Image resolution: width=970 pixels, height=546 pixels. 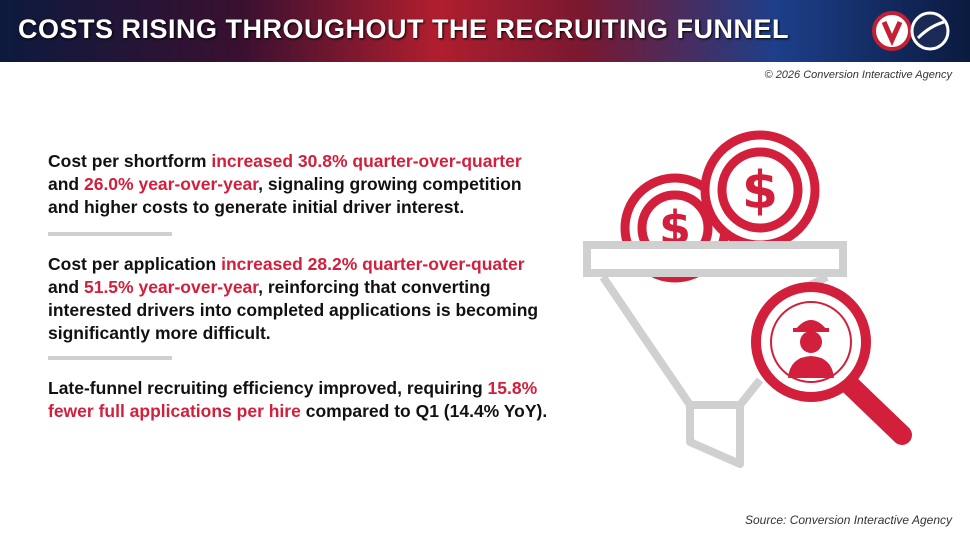 What do you see at coordinates (366, 161) in the screenshot?
I see `text-run: increased 30.8% quarter-over-quarter` at bounding box center [366, 161].